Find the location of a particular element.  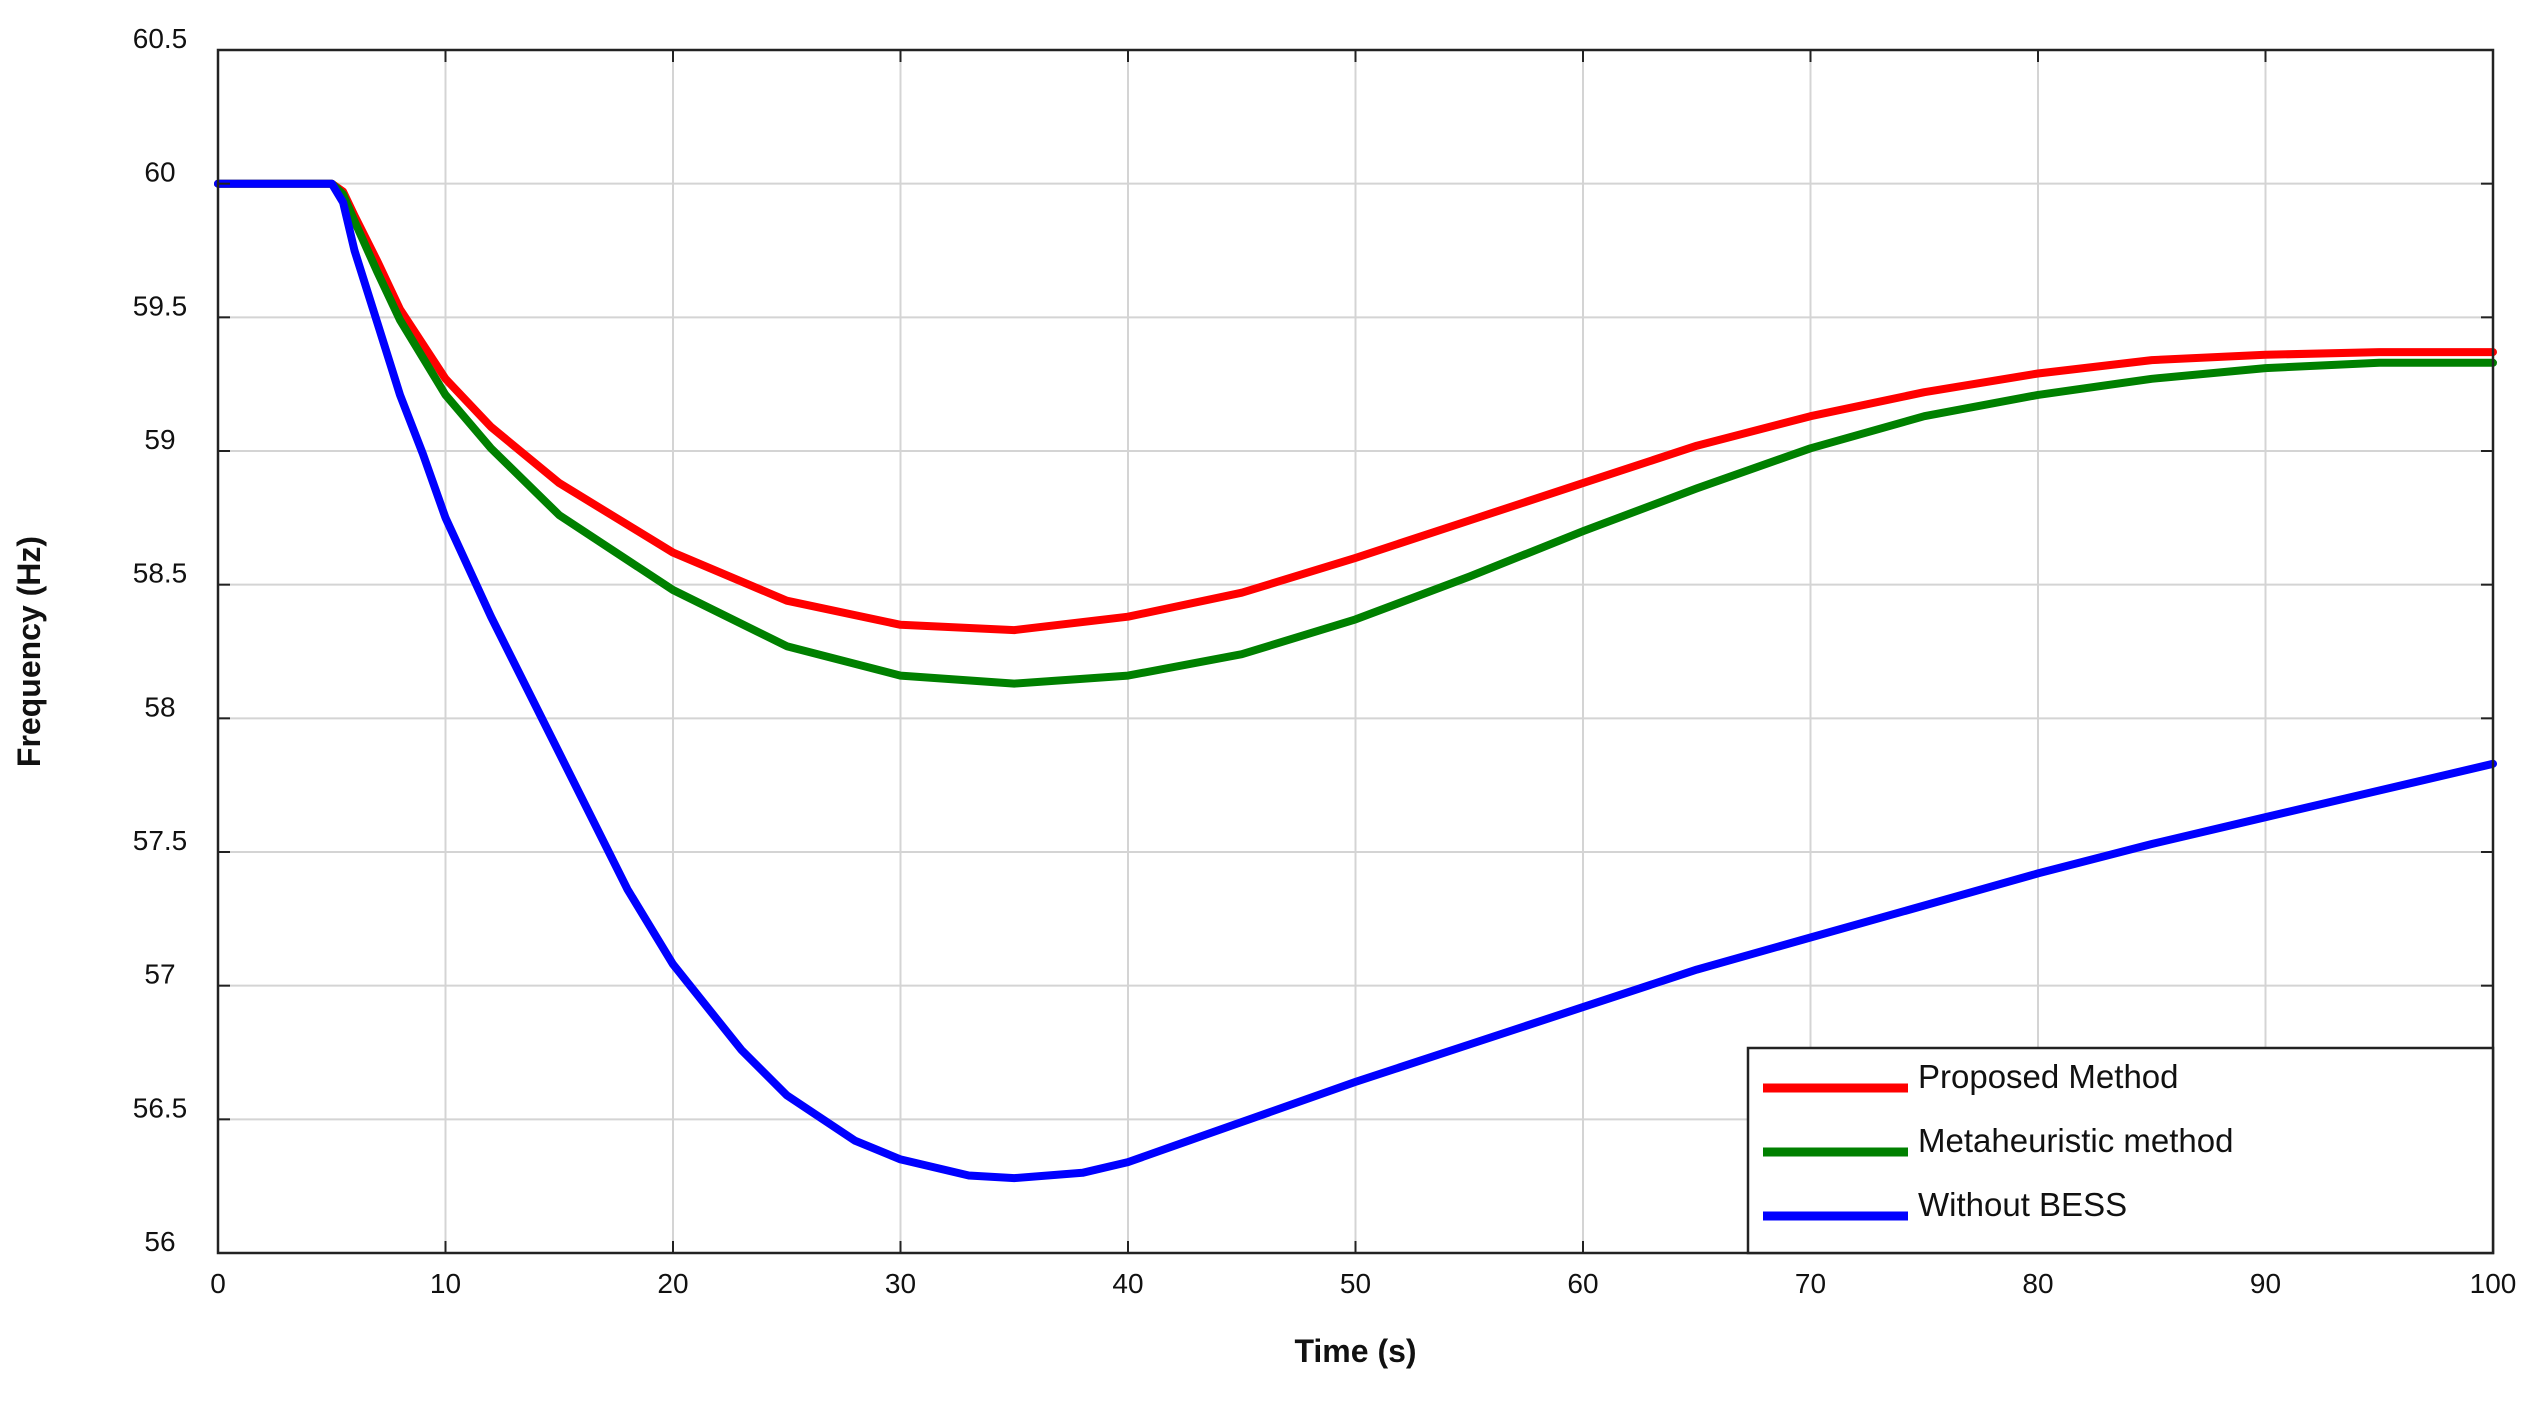

x-tick-label: 70 is located at coordinates (1810, 1283).